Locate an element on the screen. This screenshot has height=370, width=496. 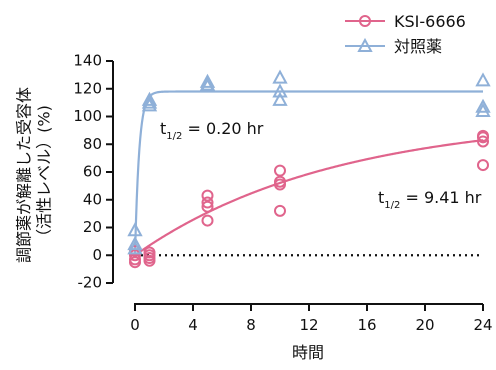
x-tick-label: 4 is located at coordinates (193, 325).